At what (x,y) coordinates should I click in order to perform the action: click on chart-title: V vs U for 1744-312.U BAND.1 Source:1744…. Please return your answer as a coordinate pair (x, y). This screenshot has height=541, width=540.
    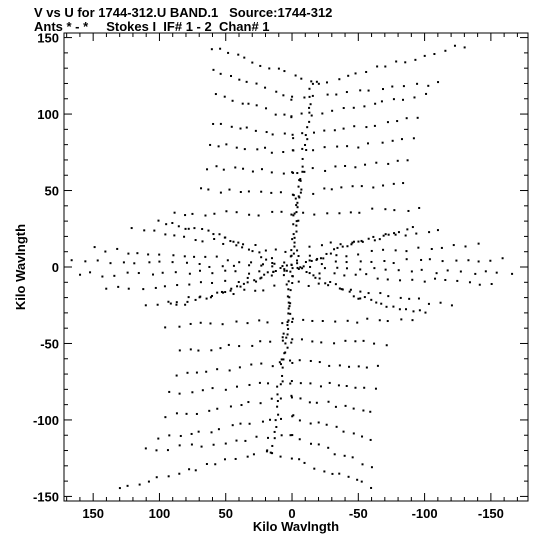
    Looking at the image, I should click on (183, 12).